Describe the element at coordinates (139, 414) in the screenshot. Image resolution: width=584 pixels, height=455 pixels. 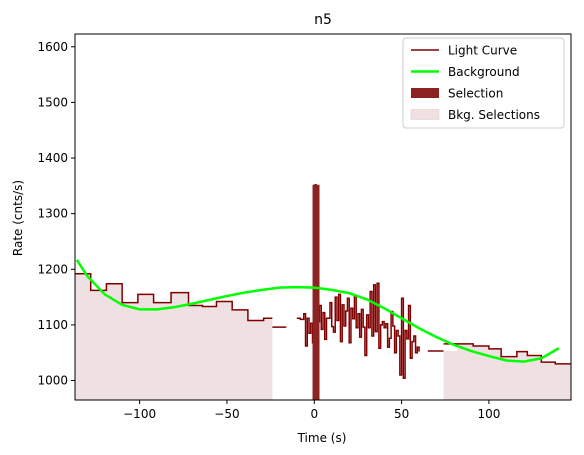
I see `x-tick-label: −100` at that location.